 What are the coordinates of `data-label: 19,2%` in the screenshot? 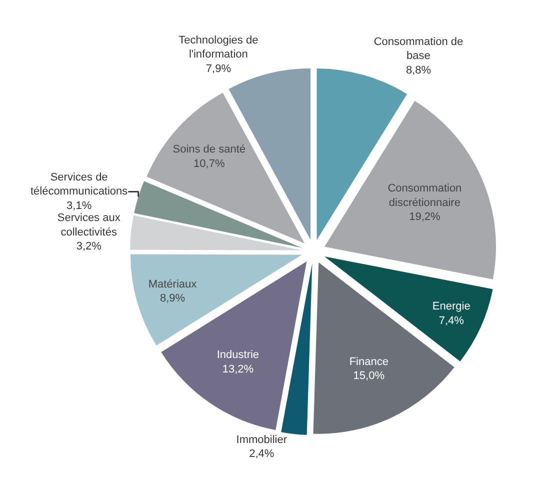 It's located at (424, 217).